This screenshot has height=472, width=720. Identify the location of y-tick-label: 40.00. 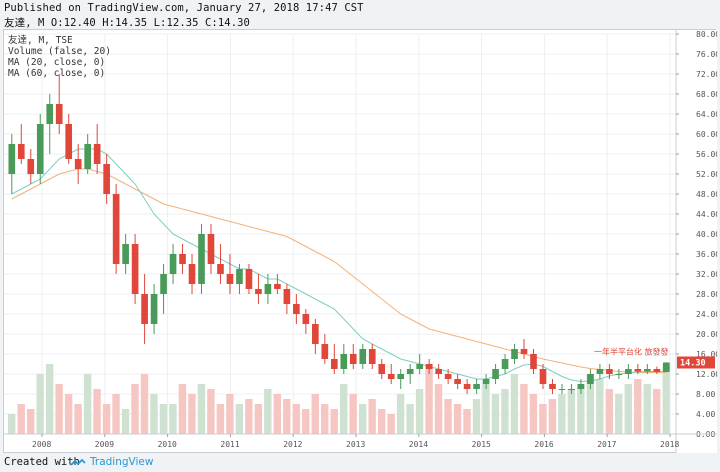
(706, 234).